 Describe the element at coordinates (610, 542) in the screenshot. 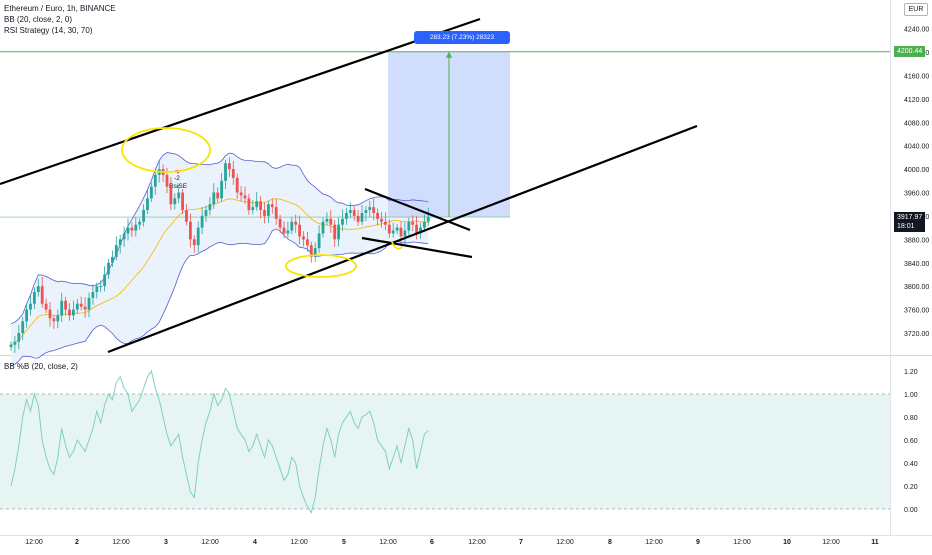

I see `time-tick-label: 8` at that location.